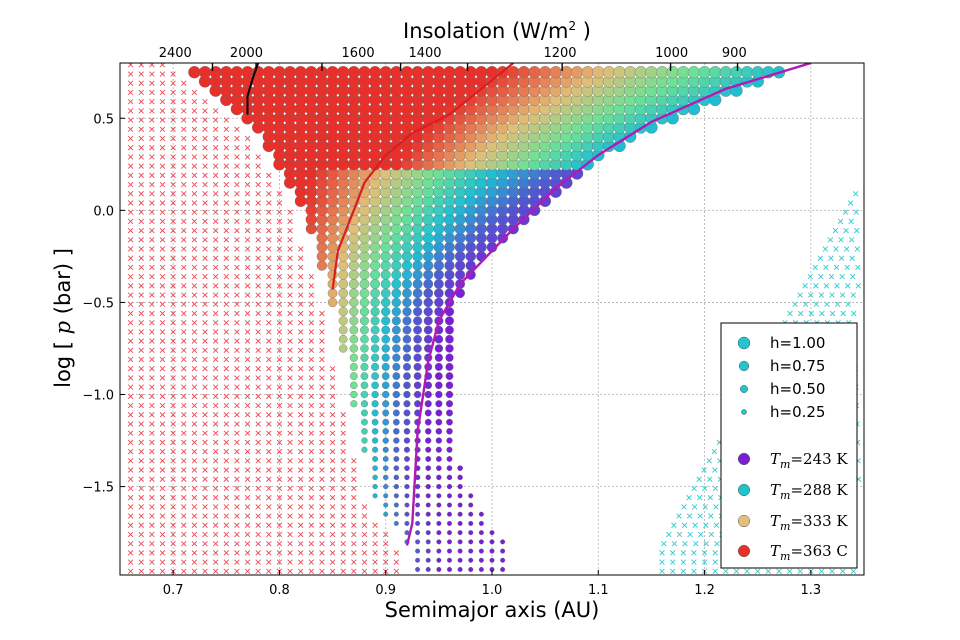 The width and height of the screenshot is (960, 640). What do you see at coordinates (175, 53) in the screenshot?
I see `top-axis-tick-label: 2400` at bounding box center [175, 53].